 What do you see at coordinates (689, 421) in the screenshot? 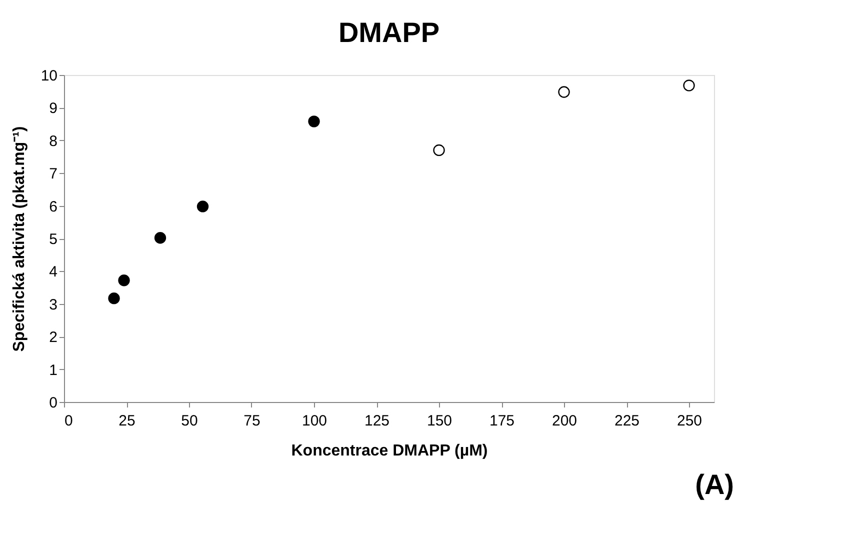
I see `x-tick-label: 250` at bounding box center [689, 421].